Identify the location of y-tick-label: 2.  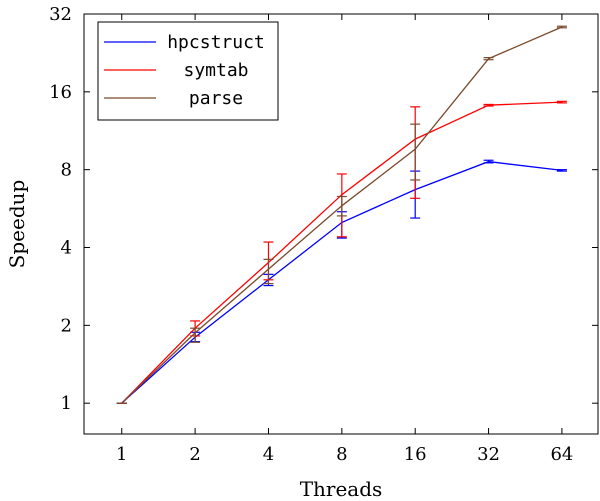
(66, 325).